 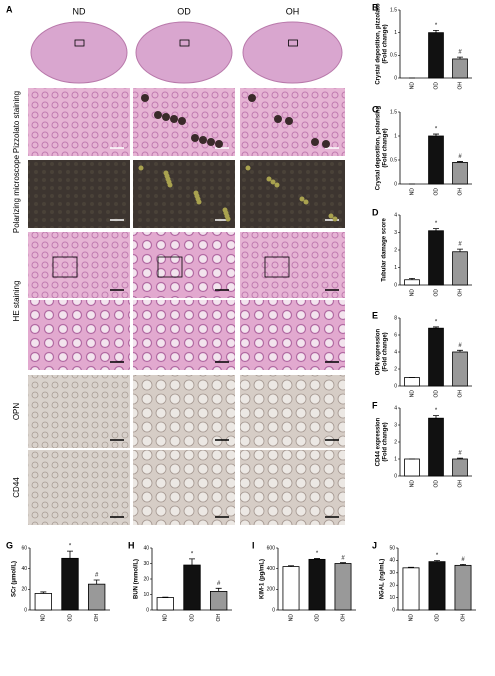 I want to click on y-tick-label: 1, so click(x=395, y=268).